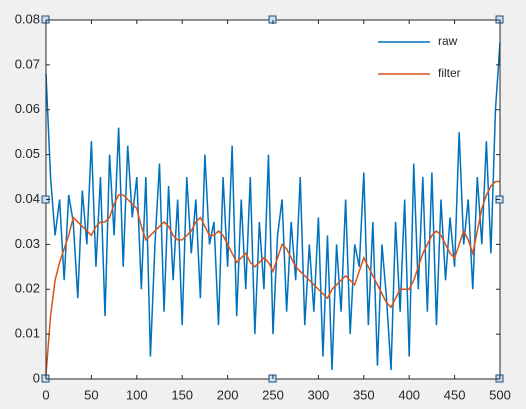  What do you see at coordinates (364, 394) in the screenshot?
I see `x-tick-label: 350` at bounding box center [364, 394].